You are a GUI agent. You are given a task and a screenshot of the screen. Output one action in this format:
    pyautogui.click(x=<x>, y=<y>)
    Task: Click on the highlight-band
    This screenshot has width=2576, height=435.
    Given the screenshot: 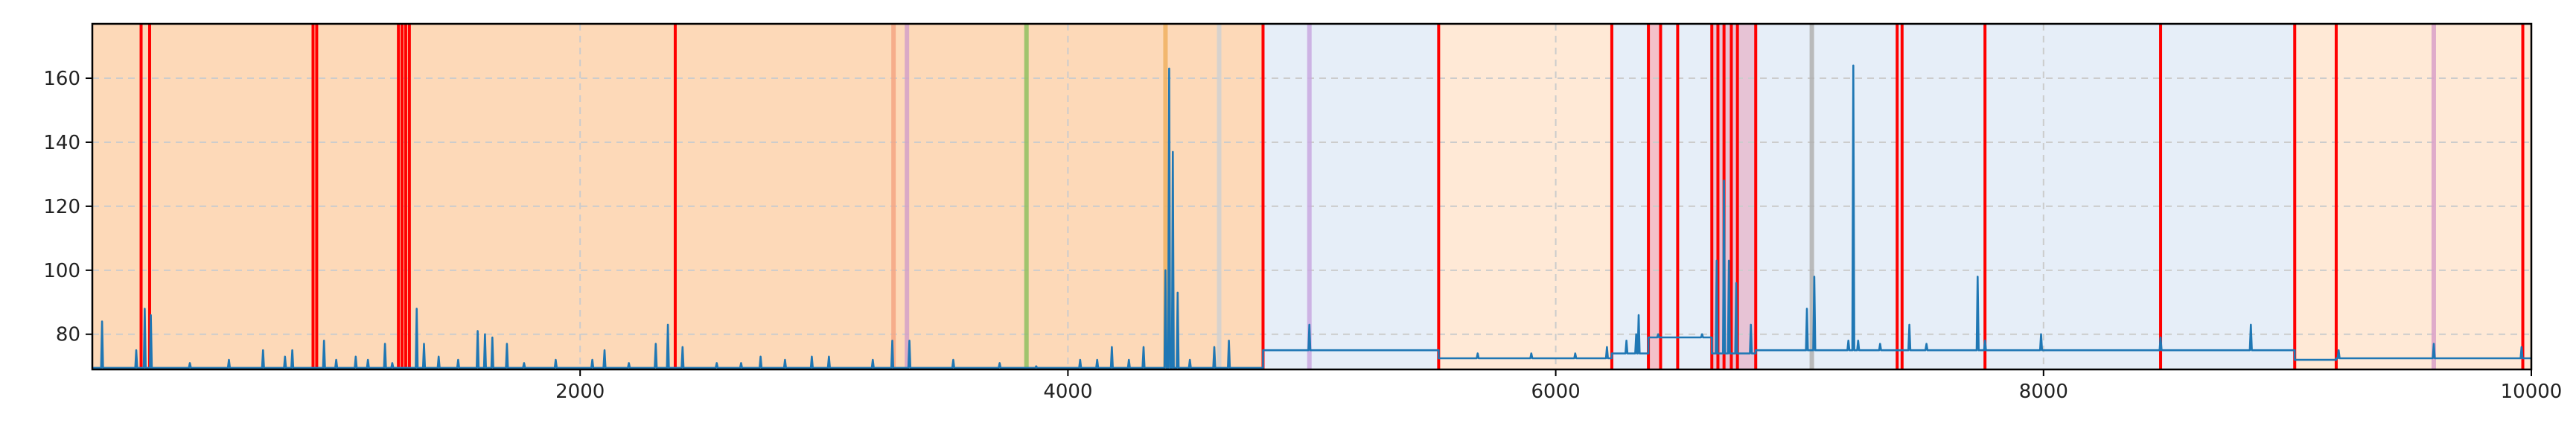 What is the action you would take?
    pyautogui.click(x=1655, y=197)
    